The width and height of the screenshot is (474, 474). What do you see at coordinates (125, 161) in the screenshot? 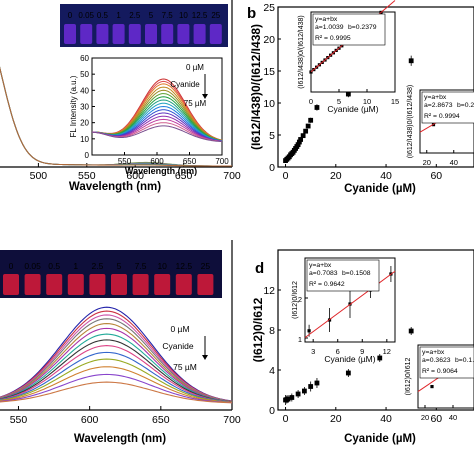
I see `panel-a-inset-x-tick-label: 550` at bounding box center [125, 161].